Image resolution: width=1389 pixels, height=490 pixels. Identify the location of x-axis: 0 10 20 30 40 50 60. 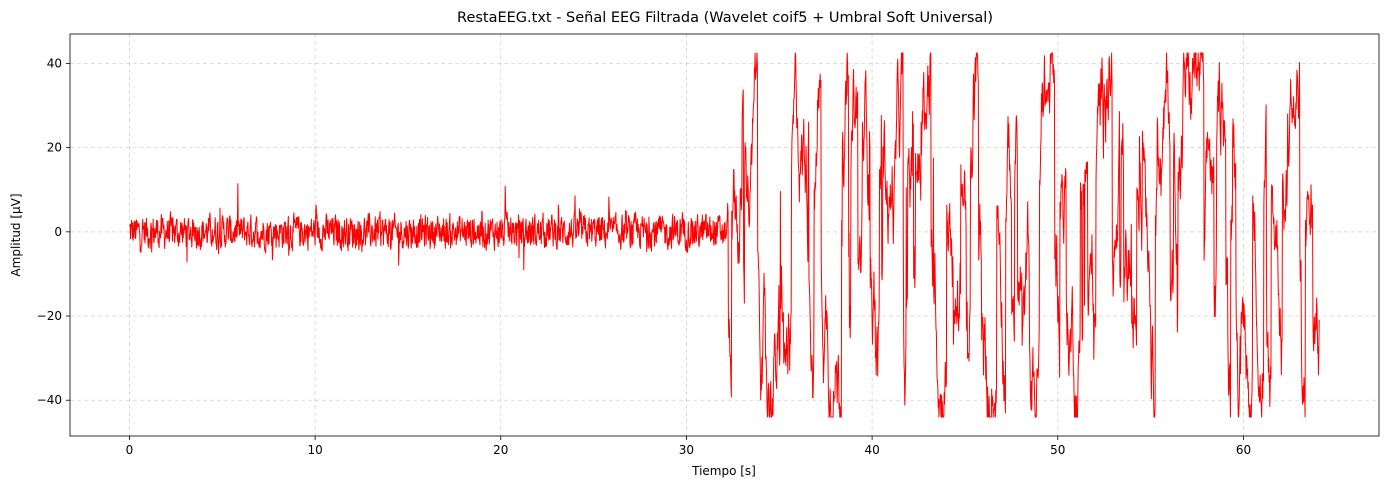
(688, 446).